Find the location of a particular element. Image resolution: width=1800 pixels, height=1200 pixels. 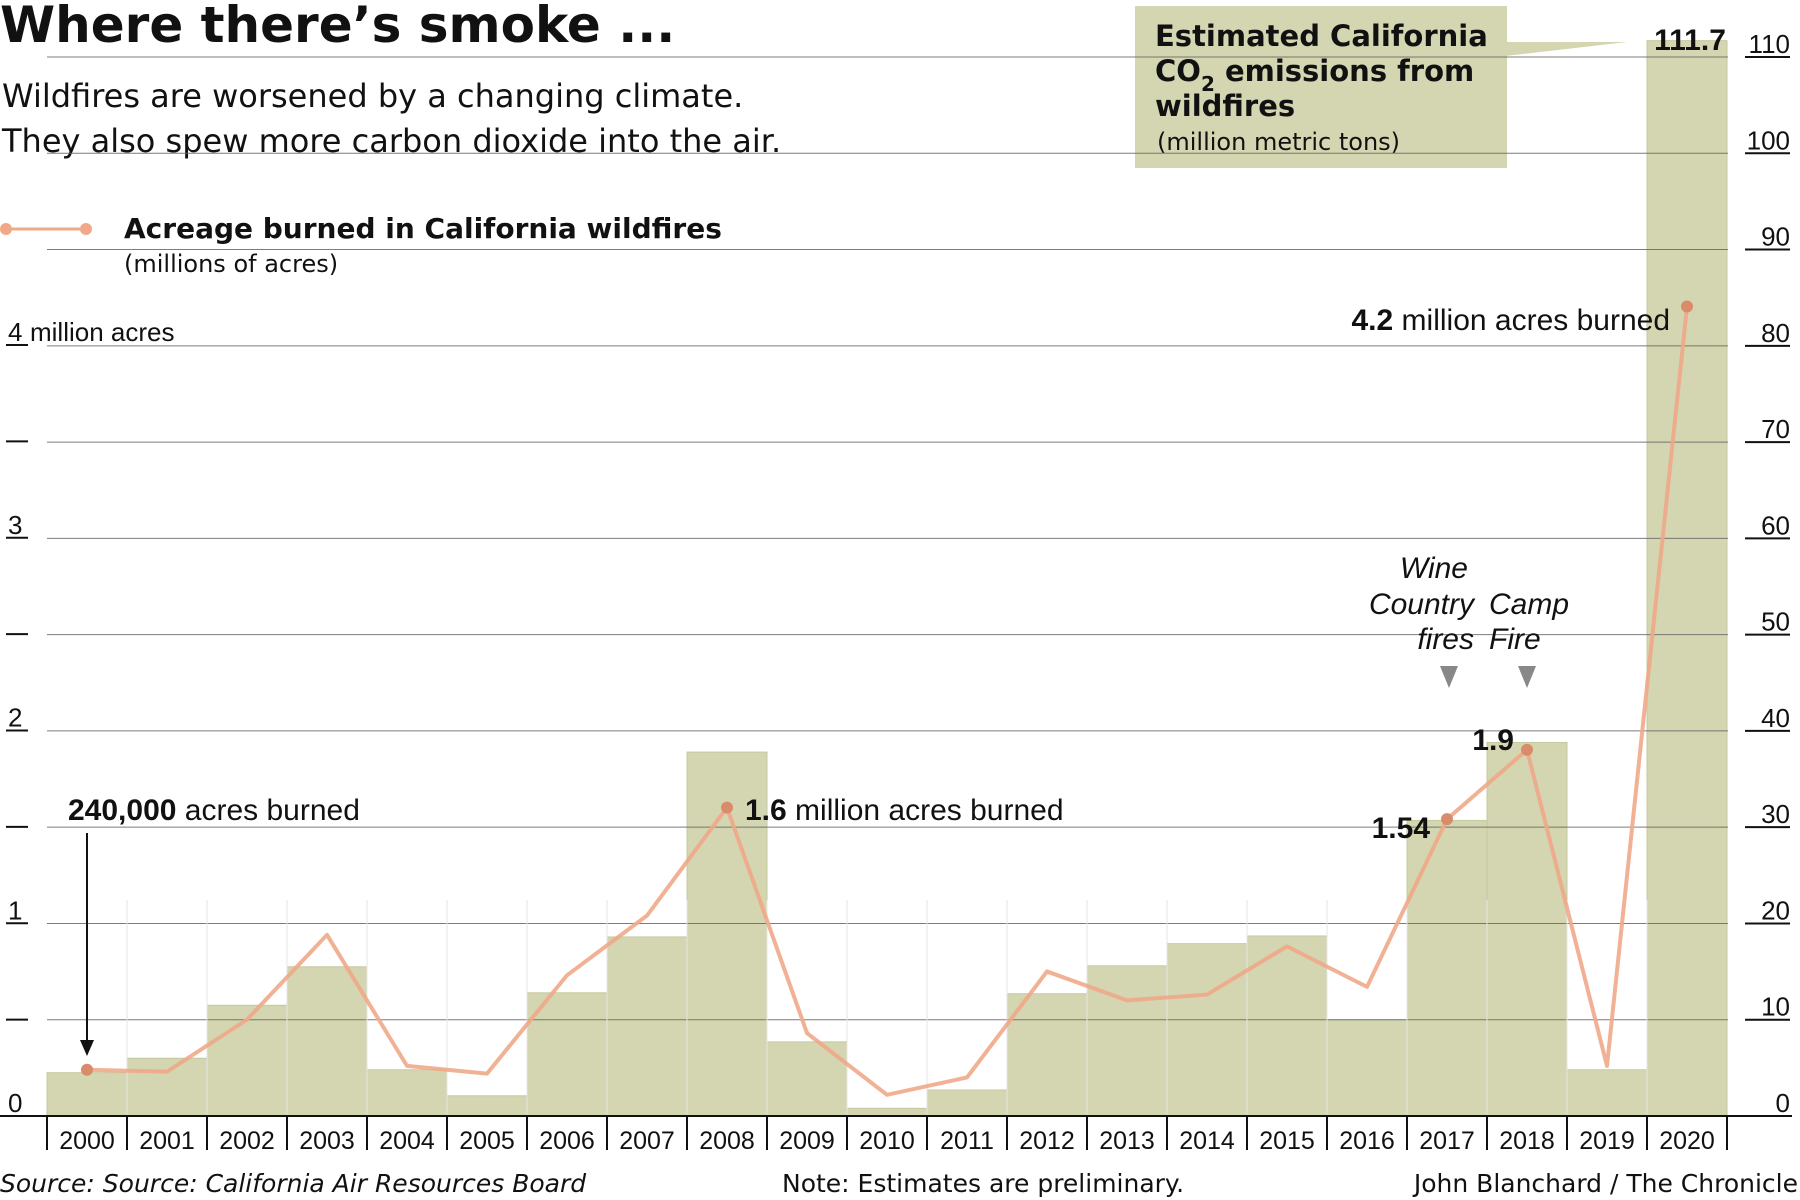

preliminary-note: Note: Estimates are preliminary. is located at coordinates (983, 1183).